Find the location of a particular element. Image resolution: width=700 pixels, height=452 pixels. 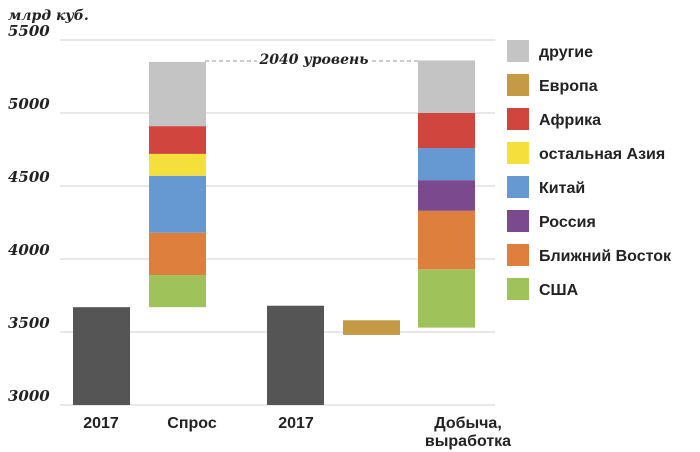

annotation-text: 2040 уровень is located at coordinates (314, 60).